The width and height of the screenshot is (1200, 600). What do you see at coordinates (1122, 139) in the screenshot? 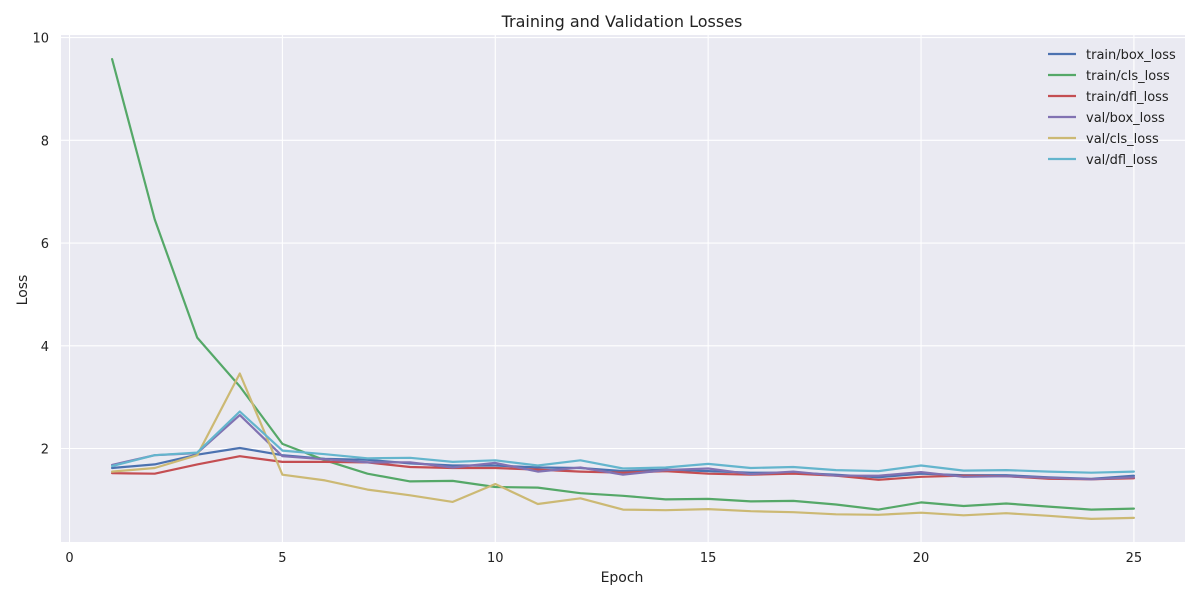
I see `legend-label-val-cls-loss: val/cls_loss` at bounding box center [1122, 139].